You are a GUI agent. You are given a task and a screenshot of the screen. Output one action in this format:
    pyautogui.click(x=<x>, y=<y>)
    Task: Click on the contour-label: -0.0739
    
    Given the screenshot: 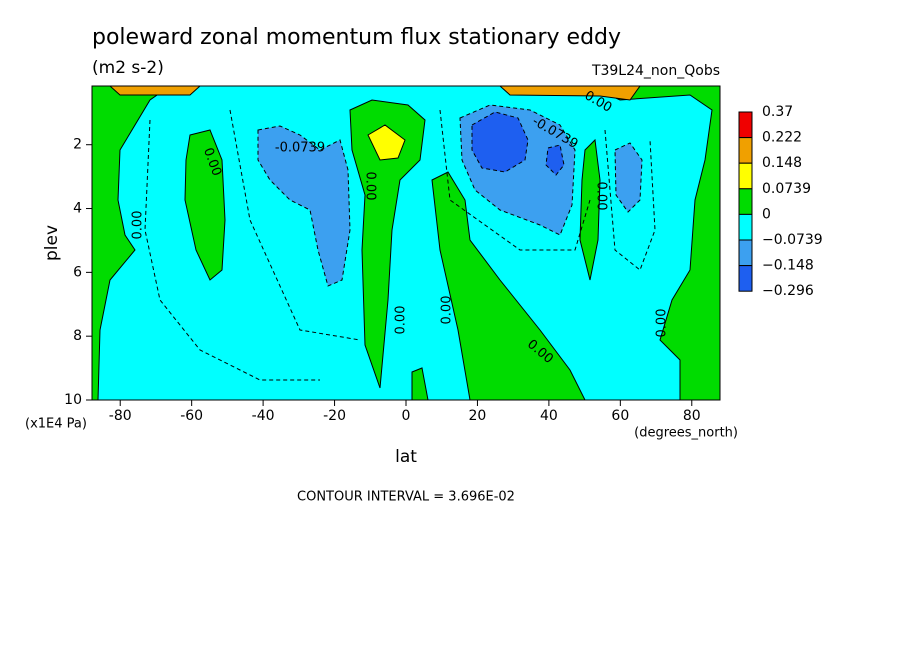 What is the action you would take?
    pyautogui.click(x=300, y=148)
    